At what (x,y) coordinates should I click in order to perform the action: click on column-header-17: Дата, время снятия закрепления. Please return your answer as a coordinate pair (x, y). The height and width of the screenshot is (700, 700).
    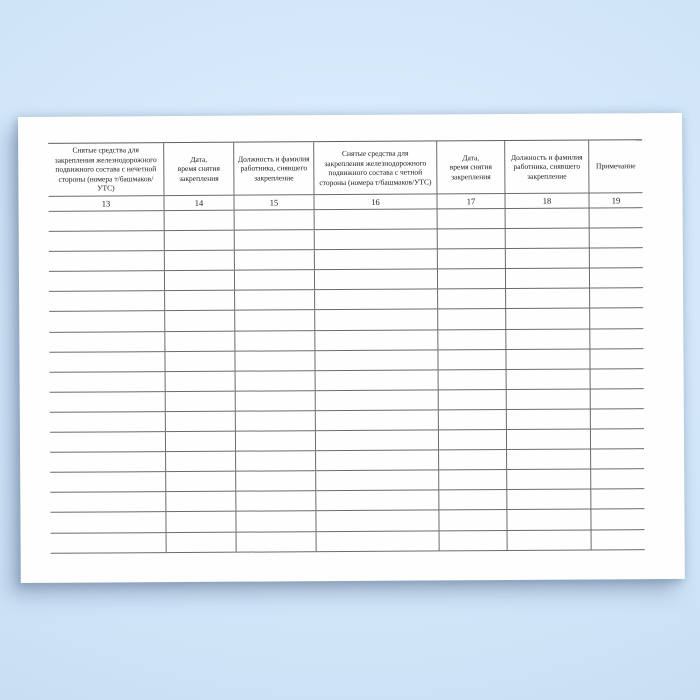
    Looking at the image, I should click on (471, 167).